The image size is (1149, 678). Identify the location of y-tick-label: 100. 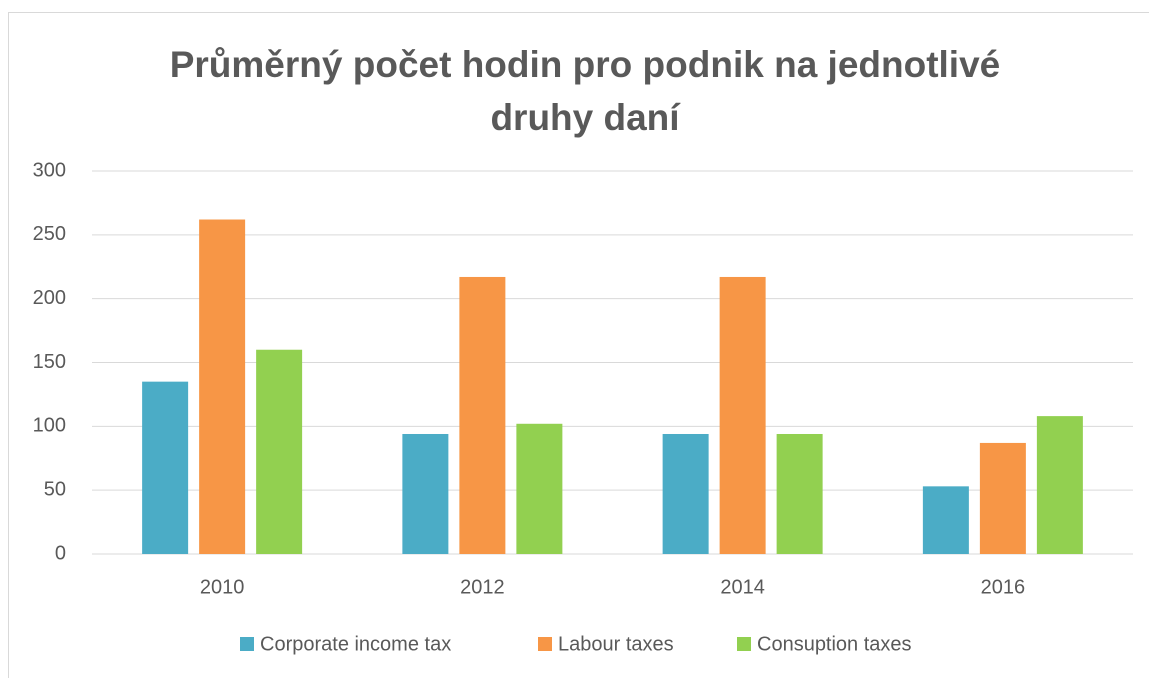
(49, 426).